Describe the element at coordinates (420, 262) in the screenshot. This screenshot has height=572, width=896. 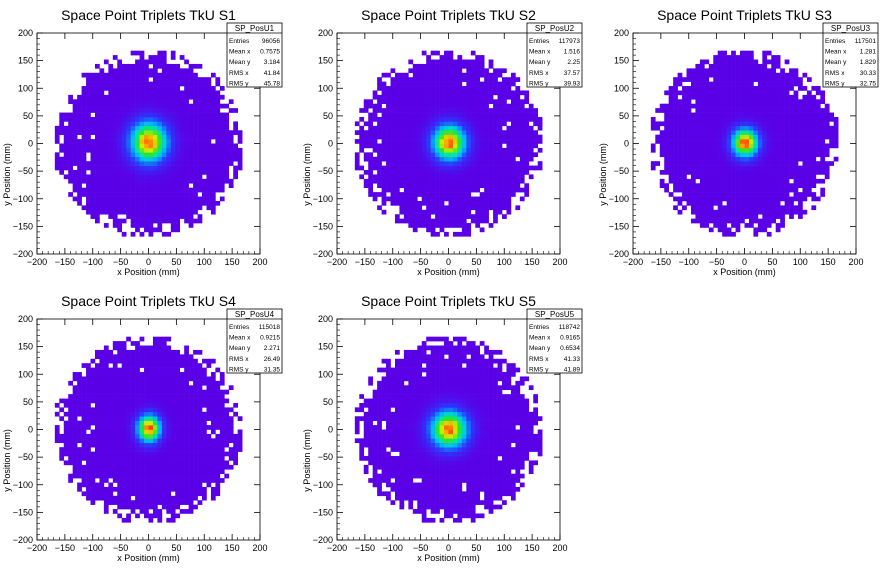
I see `x-tick-label: −50` at that location.